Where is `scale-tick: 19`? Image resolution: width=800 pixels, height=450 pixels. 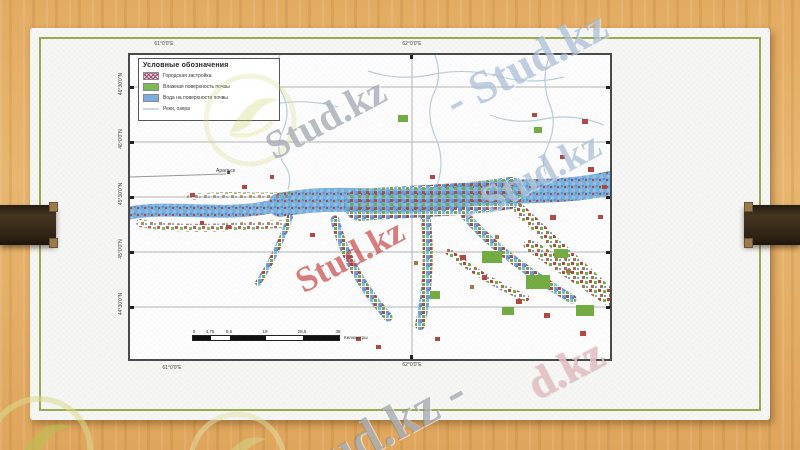 scale-tick: 19 is located at coordinates (265, 331).